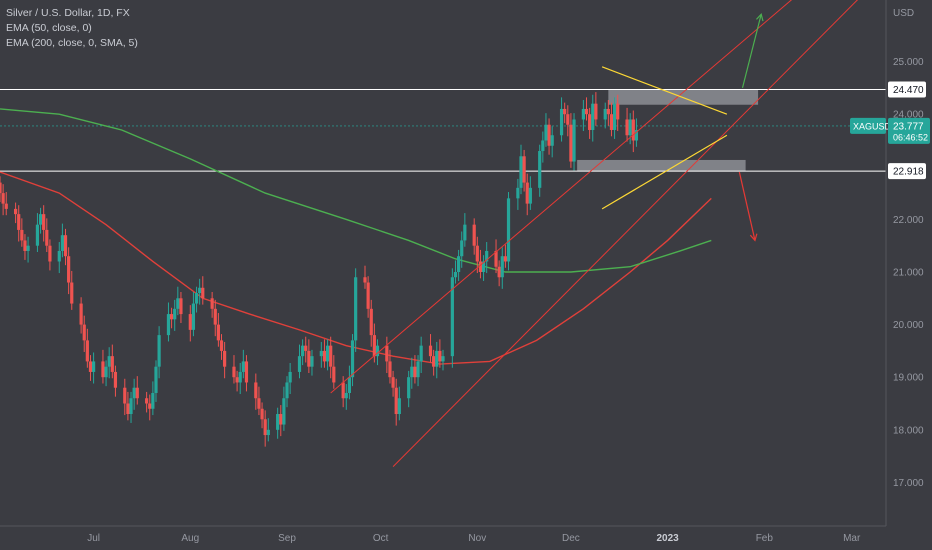 Image resolution: width=932 pixels, height=550 pixels. What do you see at coordinates (908, 126) in the screenshot?
I see `current-price-label: 23.777` at bounding box center [908, 126].